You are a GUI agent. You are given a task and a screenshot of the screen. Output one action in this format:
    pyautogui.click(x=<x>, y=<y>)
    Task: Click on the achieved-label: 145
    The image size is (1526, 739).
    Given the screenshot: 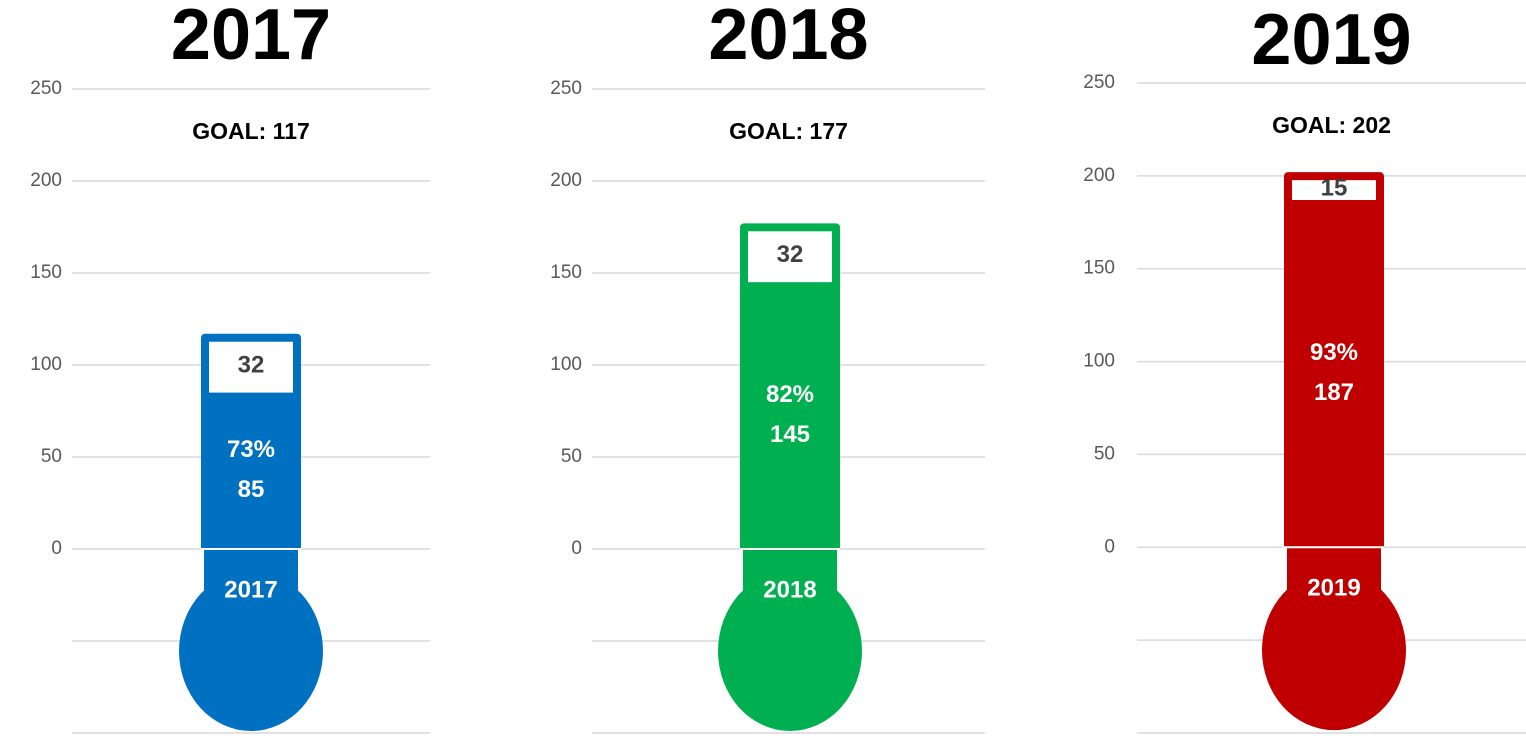 What is the action you would take?
    pyautogui.click(x=790, y=434)
    